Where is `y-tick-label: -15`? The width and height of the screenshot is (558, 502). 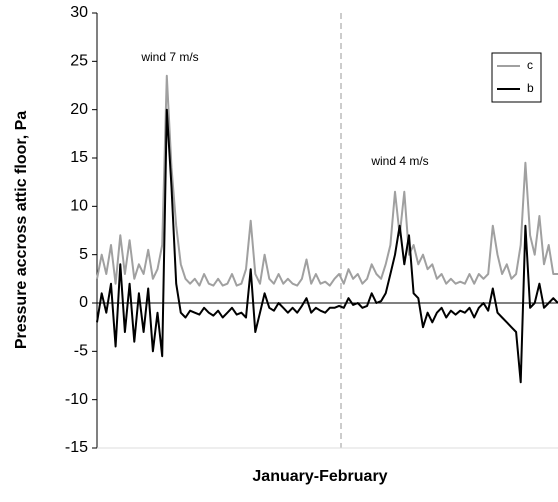 y-tick-label: -15 is located at coordinates (76, 447).